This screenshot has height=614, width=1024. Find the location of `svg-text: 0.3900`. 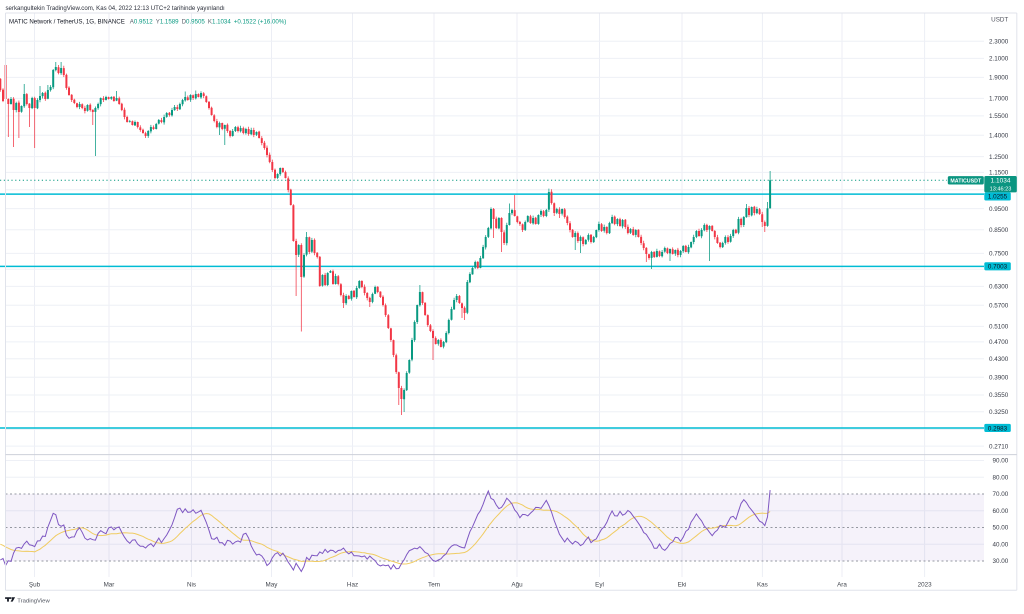

svg-text: 0.3900 is located at coordinates (999, 377).